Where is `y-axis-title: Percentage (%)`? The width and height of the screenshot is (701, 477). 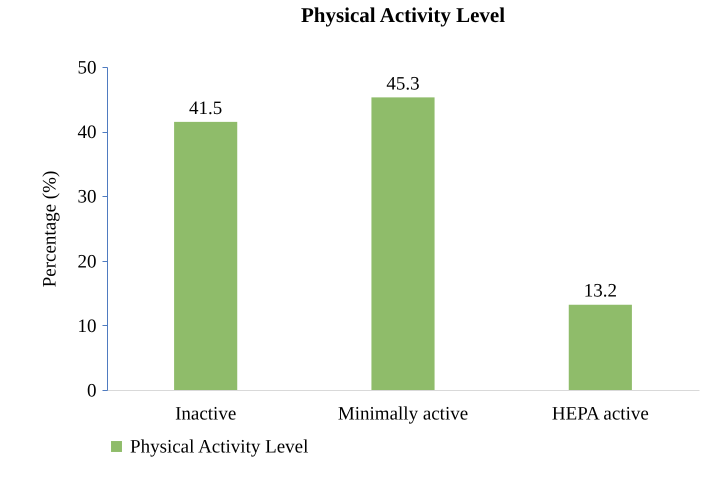 y-axis-title: Percentage (%) is located at coordinates (50, 229).